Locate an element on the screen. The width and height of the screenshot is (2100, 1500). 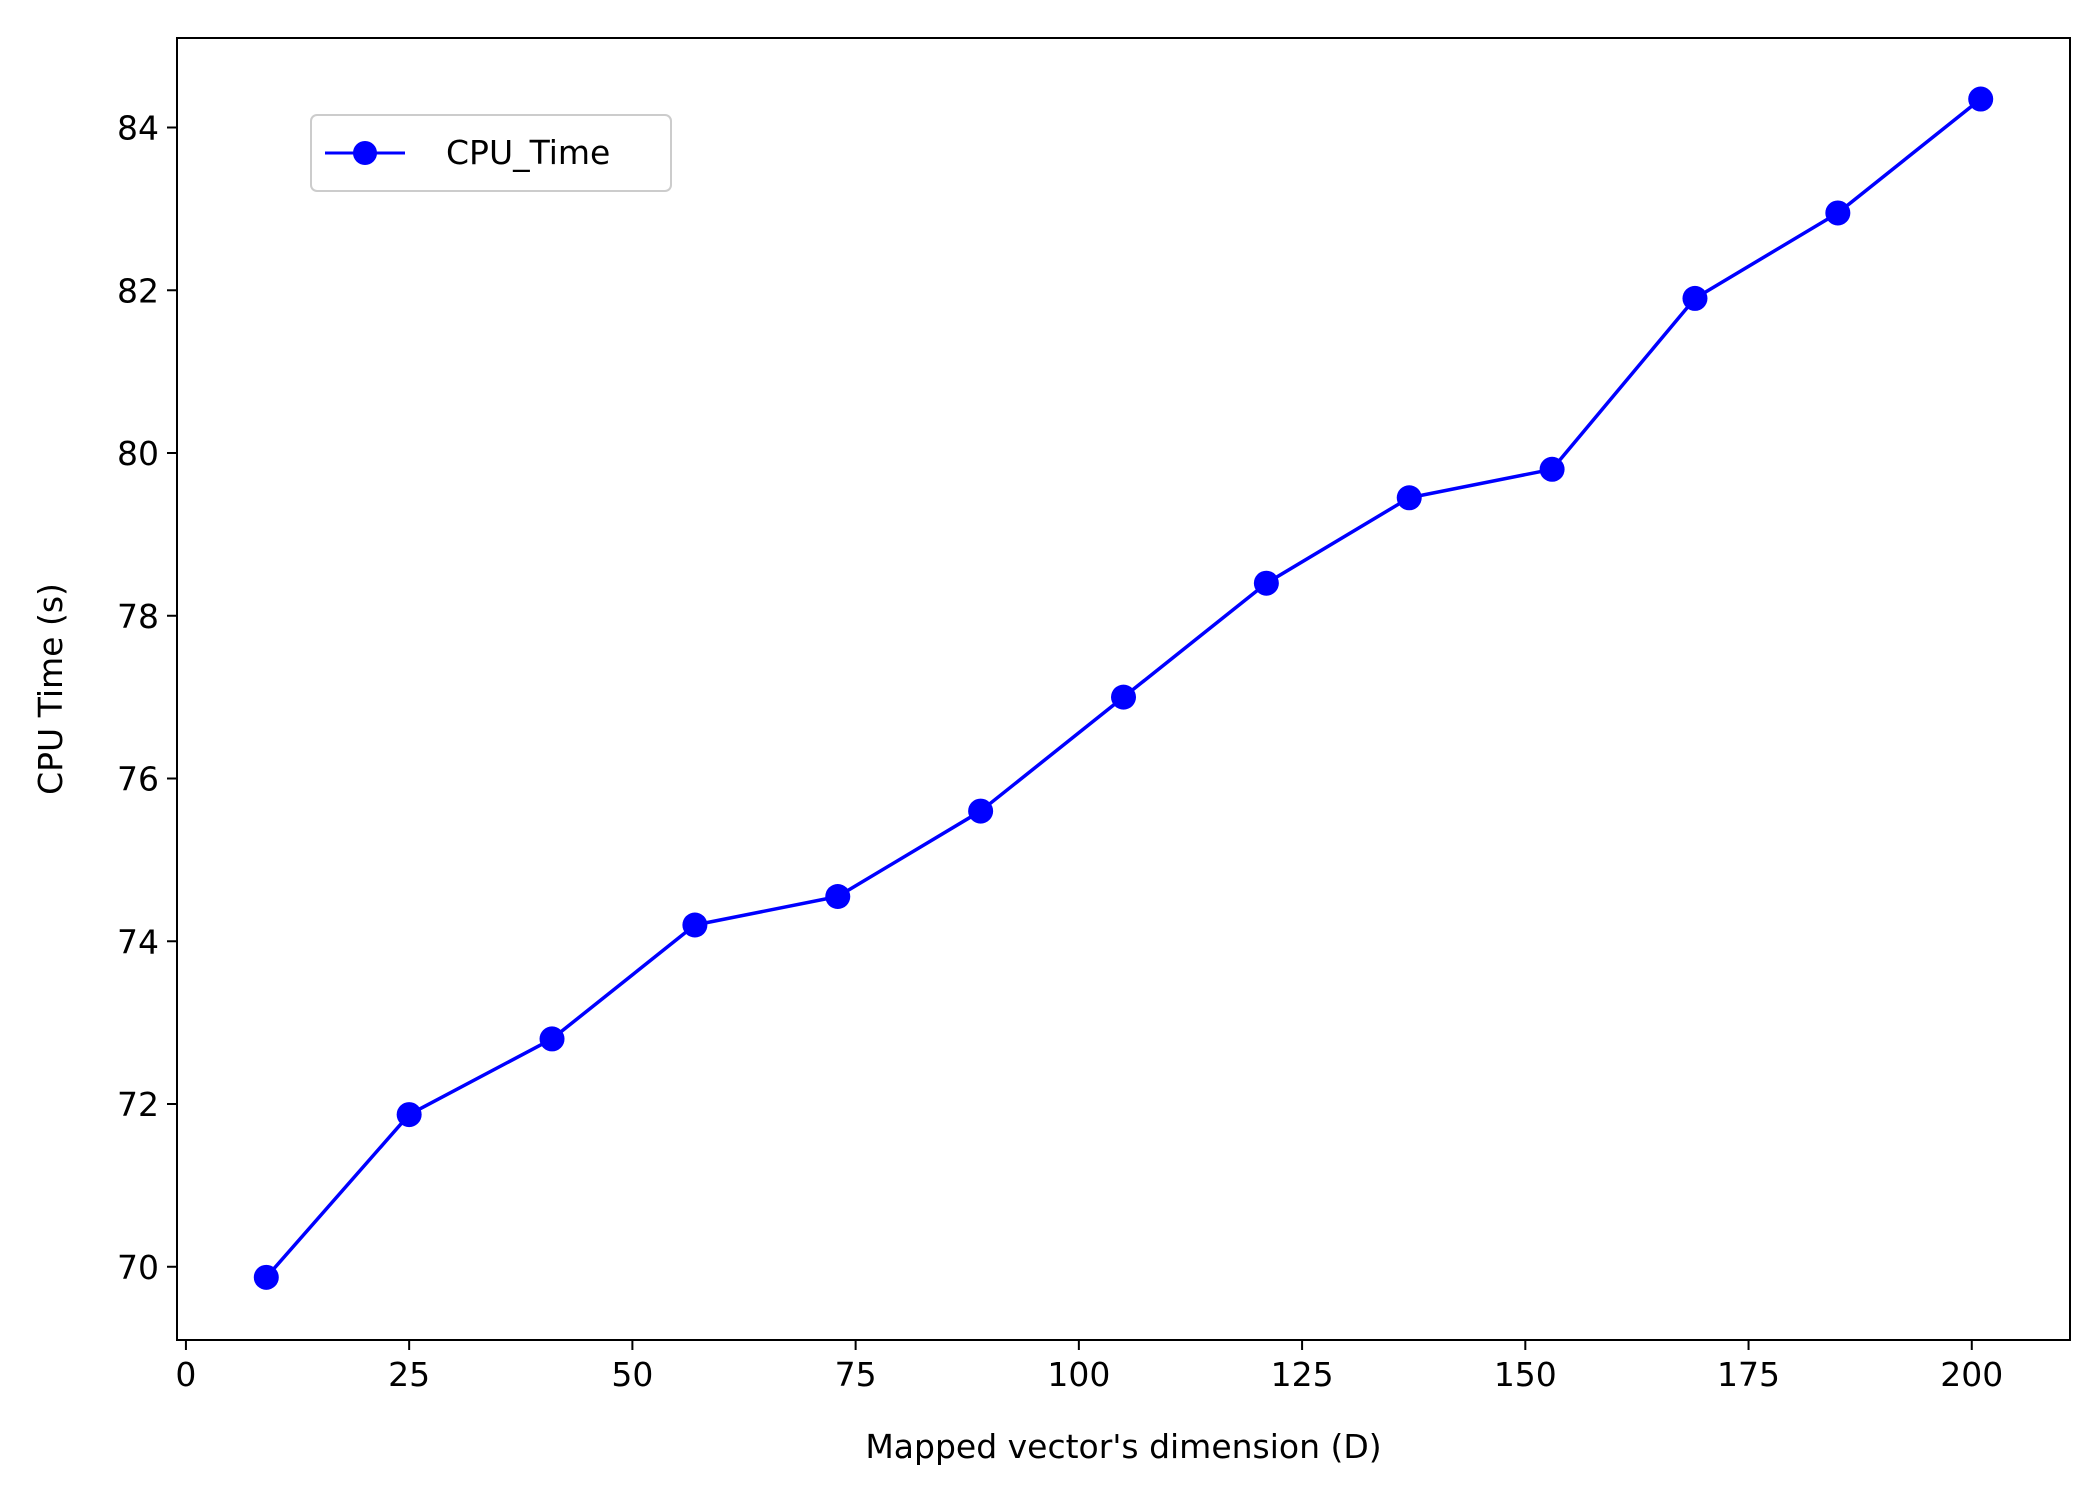
x-tick-label: 25 is located at coordinates (409, 1374).